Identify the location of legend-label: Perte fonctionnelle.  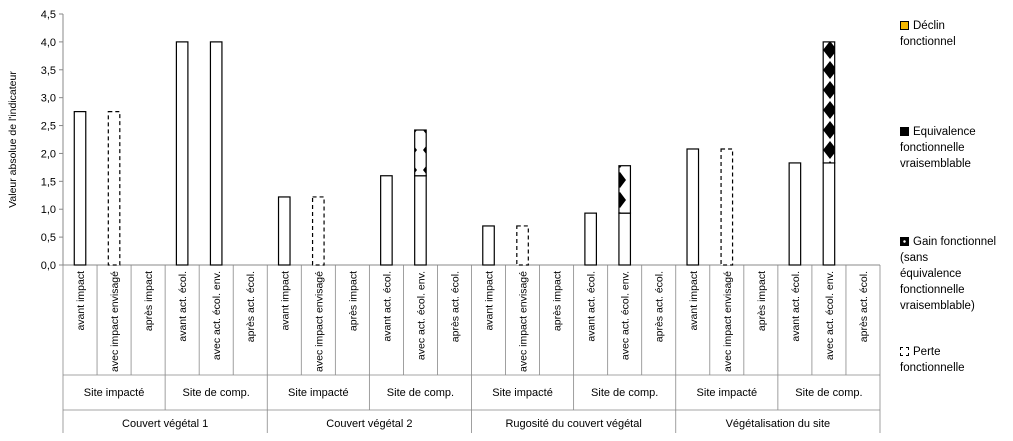
(932, 360).